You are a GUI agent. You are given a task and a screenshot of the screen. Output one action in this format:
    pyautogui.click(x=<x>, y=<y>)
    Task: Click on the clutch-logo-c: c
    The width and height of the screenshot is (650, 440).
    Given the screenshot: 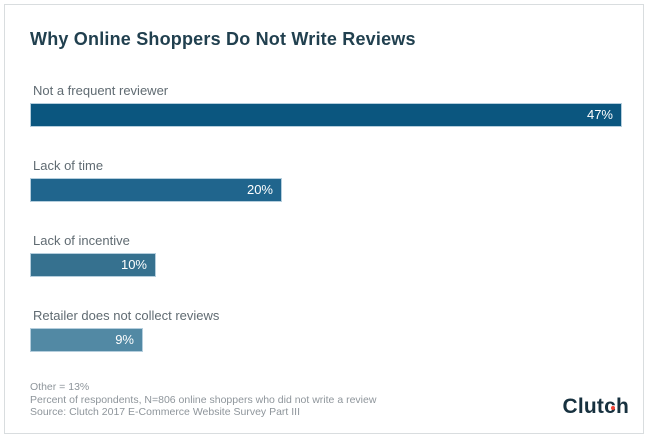 What is the action you would take?
    pyautogui.click(x=610, y=406)
    